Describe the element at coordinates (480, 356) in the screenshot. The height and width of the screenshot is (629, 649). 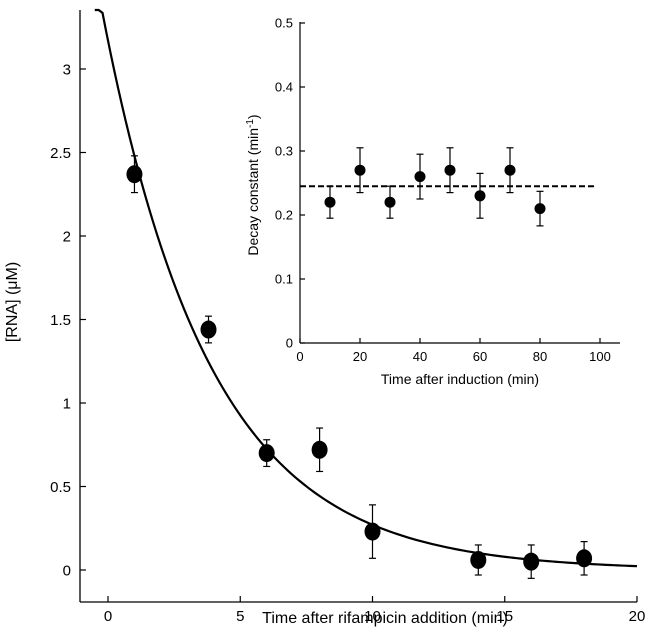
I see `inset-x-tick-label: 60` at that location.